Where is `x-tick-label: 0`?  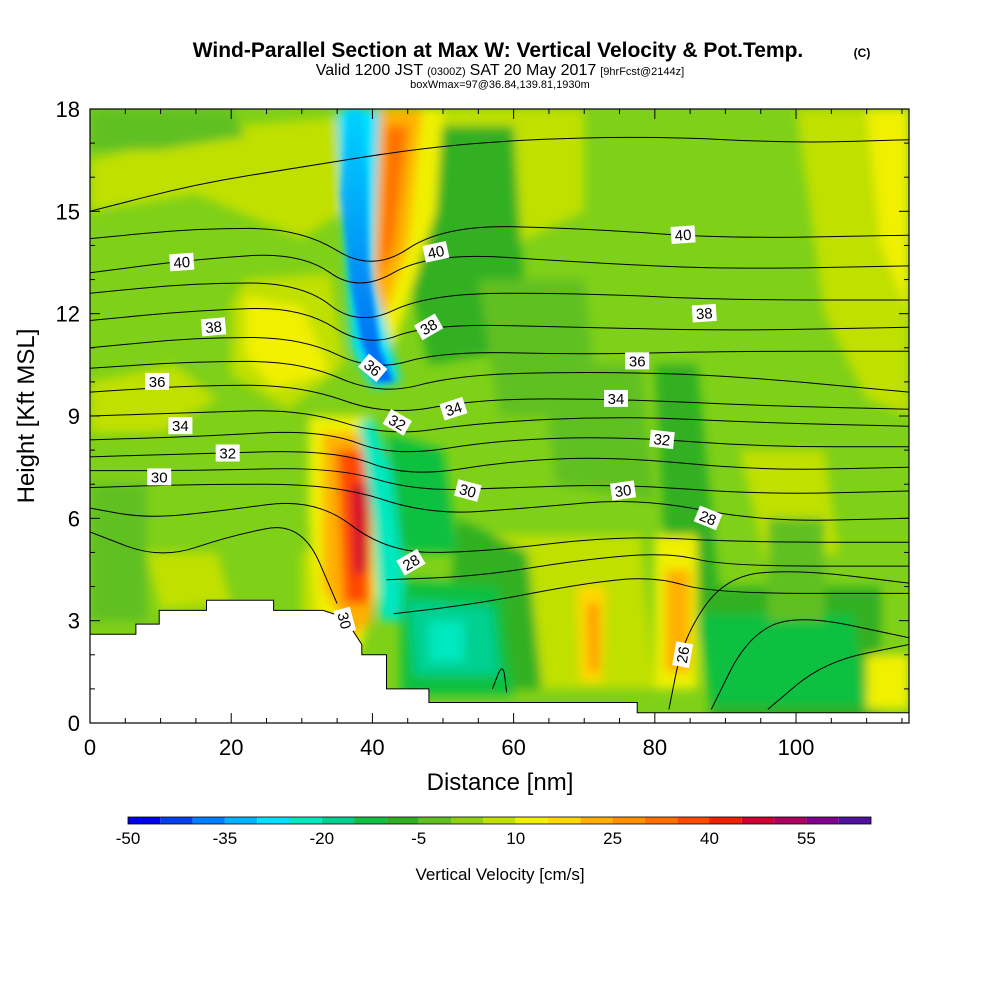 x-tick-label: 0 is located at coordinates (90, 747).